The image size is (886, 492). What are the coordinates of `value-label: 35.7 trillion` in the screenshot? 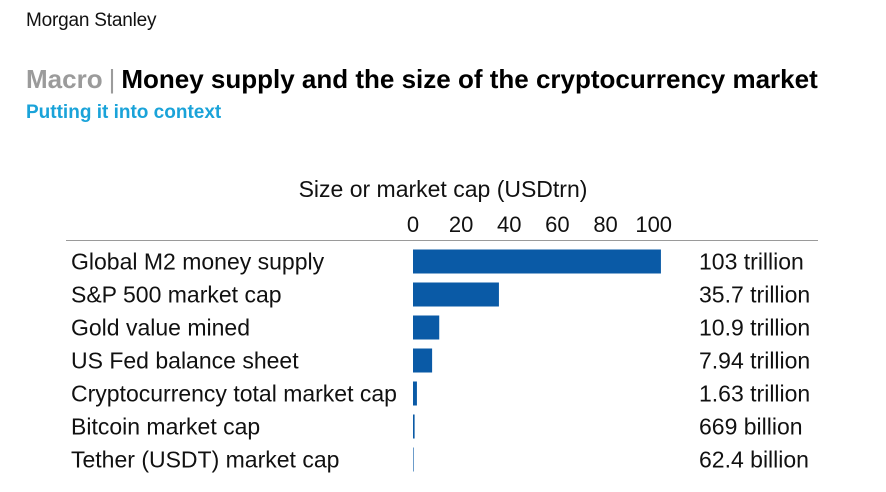 It's located at (754, 295).